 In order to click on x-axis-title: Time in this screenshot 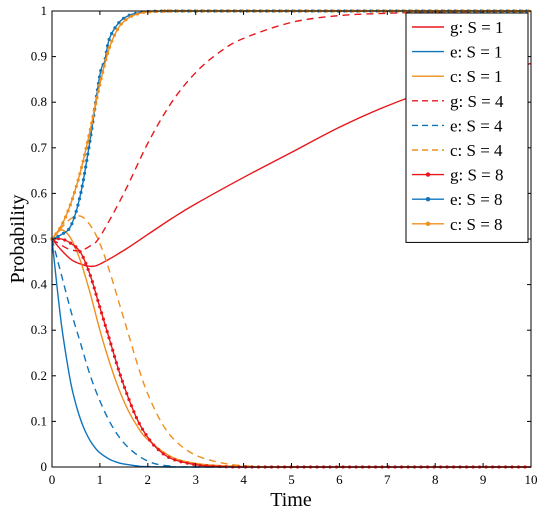, I will do `click(291, 500)`.